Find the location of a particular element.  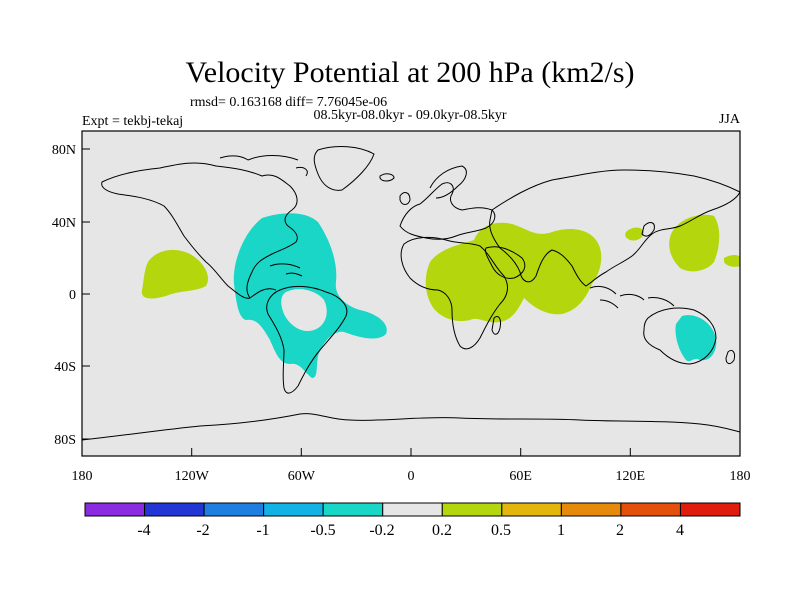

coastline-british-isles is located at coordinates (405, 198).